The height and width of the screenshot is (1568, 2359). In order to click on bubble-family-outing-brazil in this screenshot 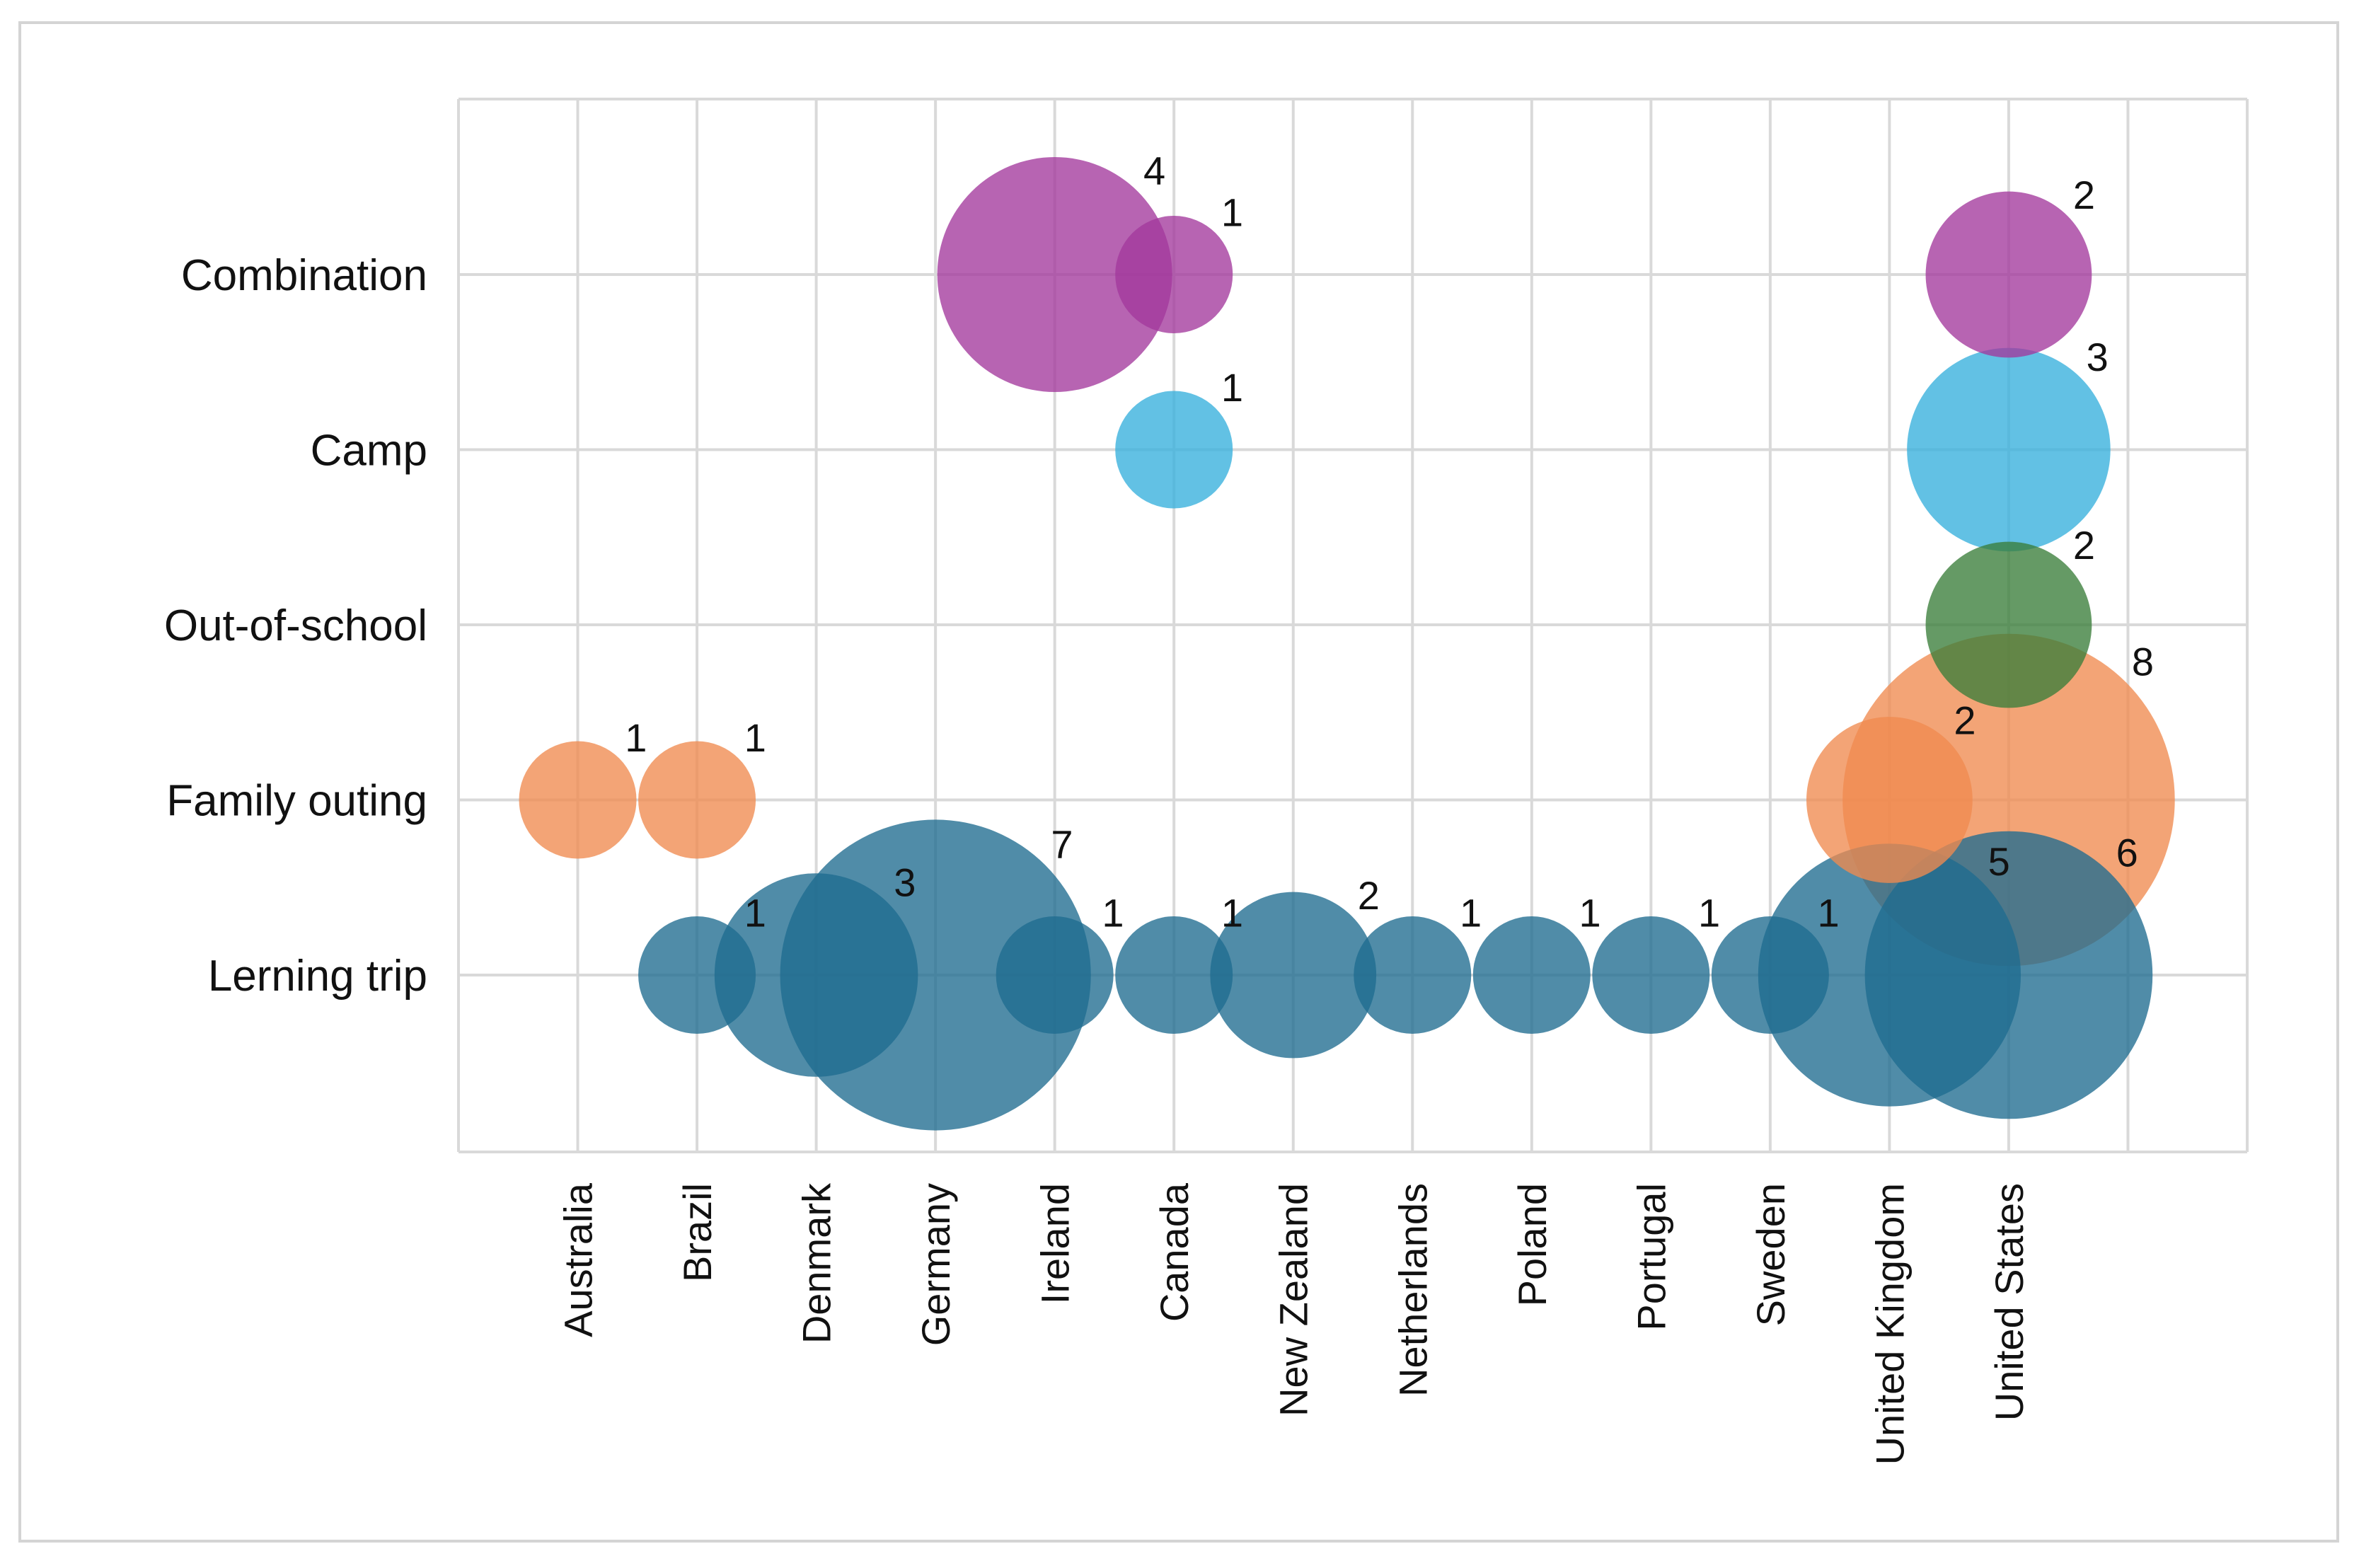, I will do `click(697, 800)`.